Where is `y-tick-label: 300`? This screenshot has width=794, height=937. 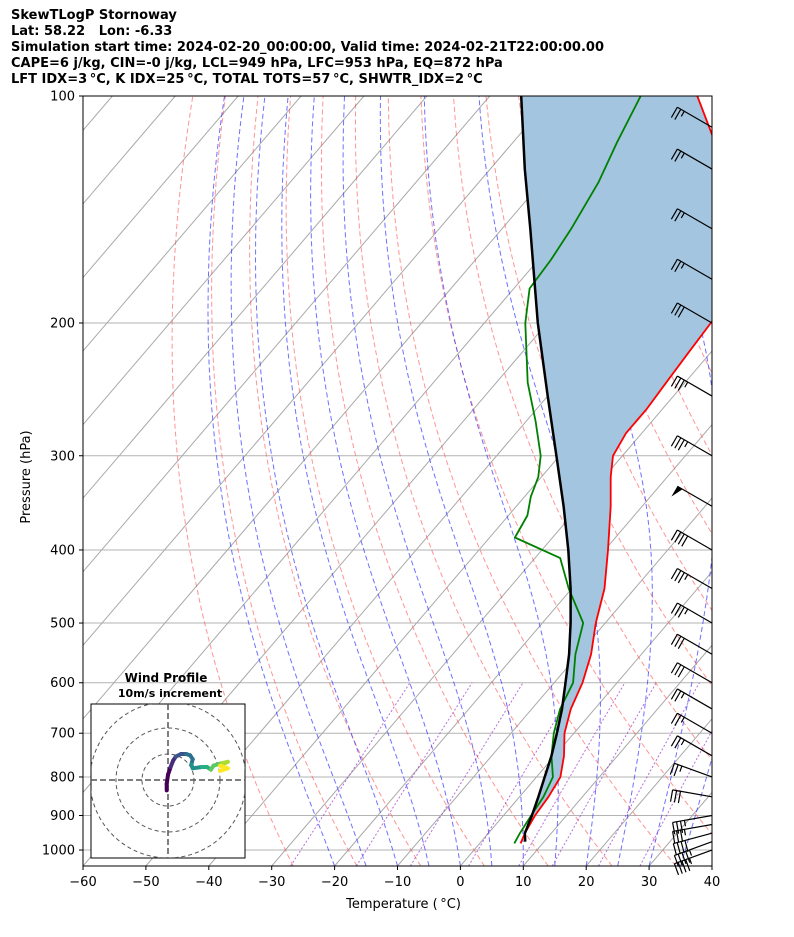 y-tick-label: 300 is located at coordinates (62, 456).